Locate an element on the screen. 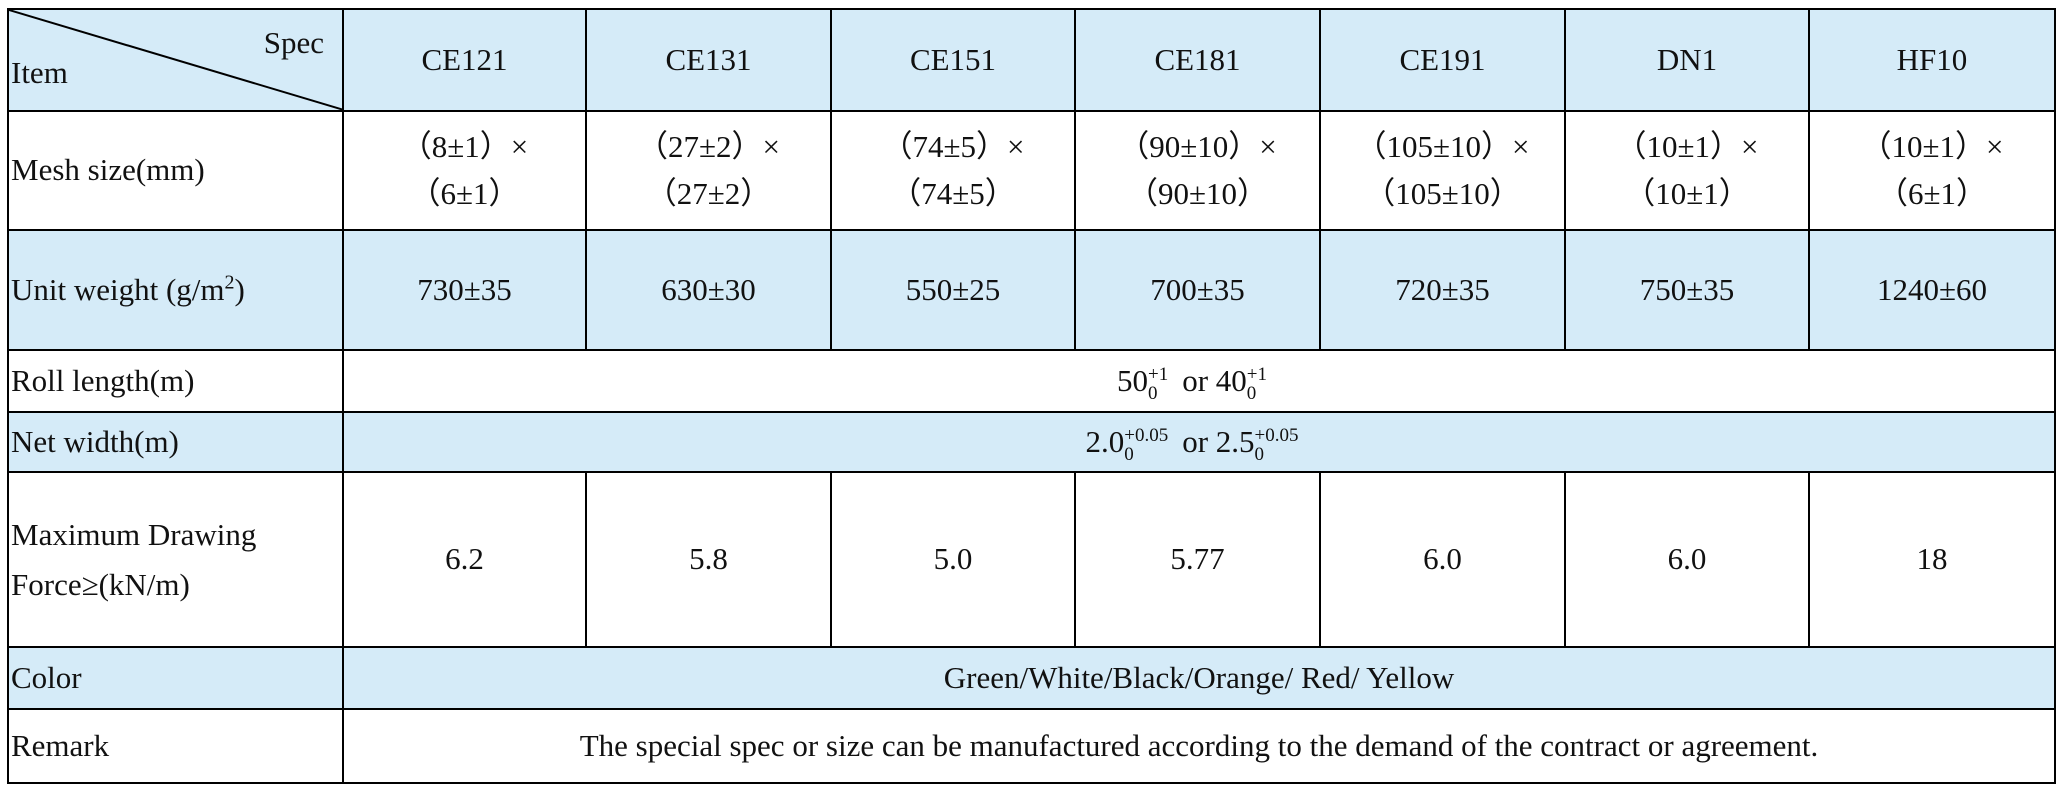 Image resolution: width=2062 pixels, height=787 pixels. spec-label: Spec is located at coordinates (293, 42).